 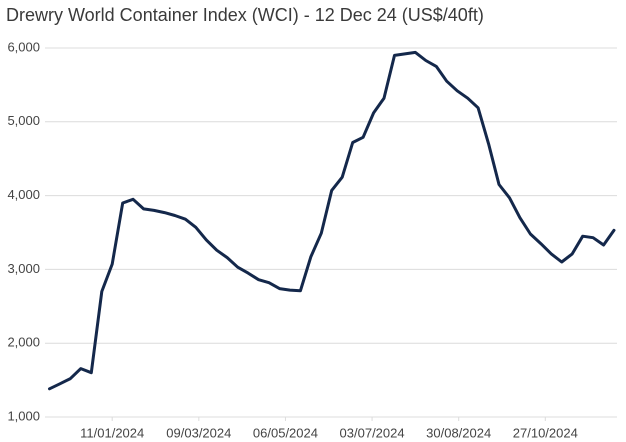 What do you see at coordinates (112, 432) in the screenshot?
I see `x-tick-label: 11/01/2024` at bounding box center [112, 432].